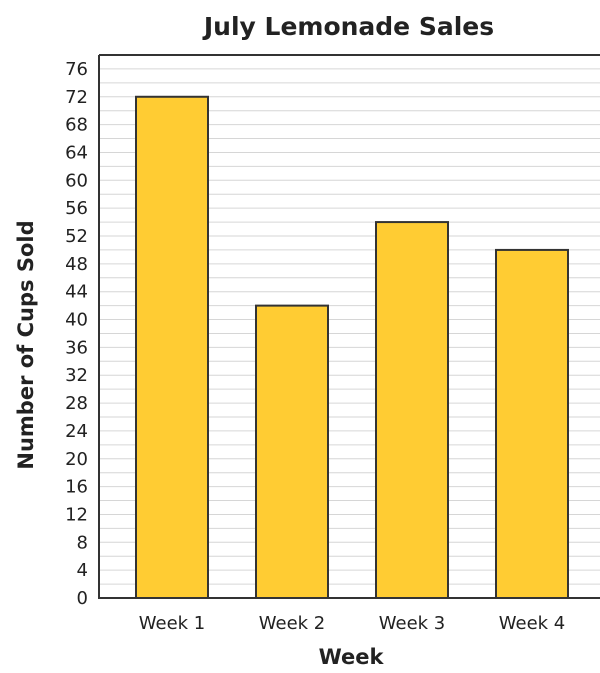 Image resolution: width=600 pixels, height=673 pixels. I want to click on y-tick-label: 48, so click(76, 264).